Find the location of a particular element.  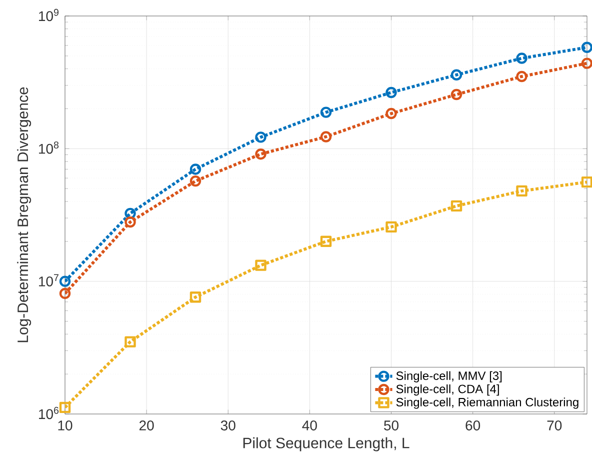

x-tick-label: 60 is located at coordinates (473, 425).